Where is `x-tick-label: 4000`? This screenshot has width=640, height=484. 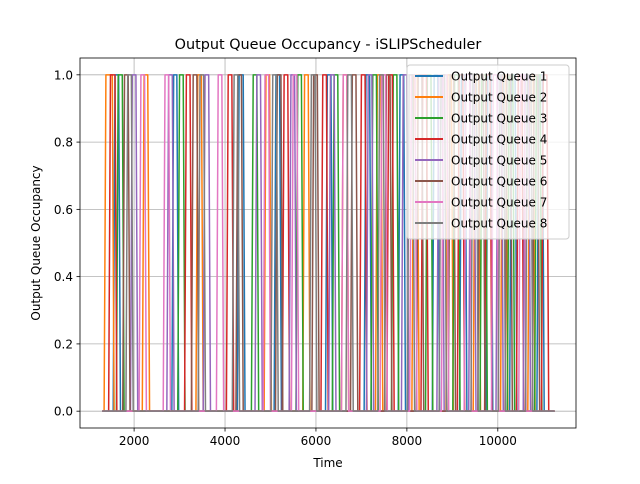
x-tick-label: 4000 is located at coordinates (225, 441).